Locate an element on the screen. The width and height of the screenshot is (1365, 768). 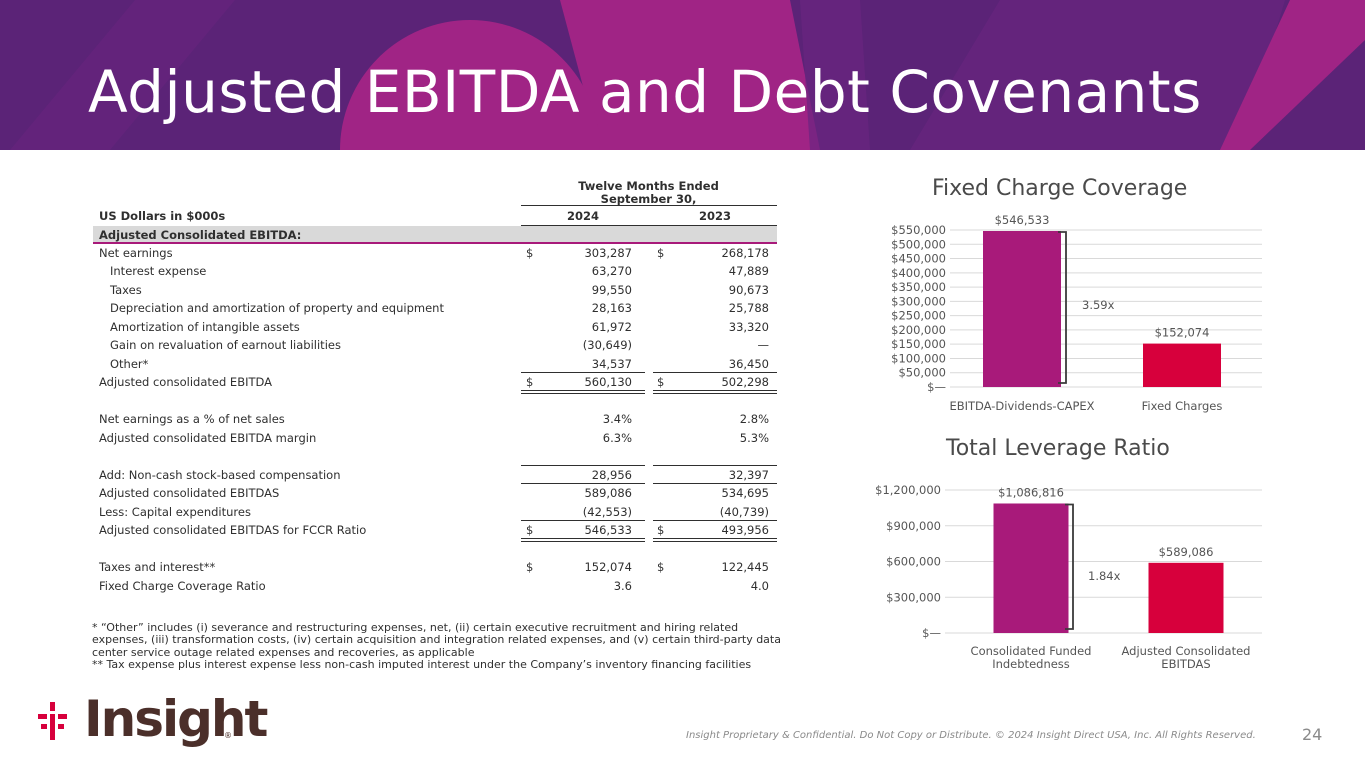
y-tick-label: $400,000 is located at coordinates (918, 273).